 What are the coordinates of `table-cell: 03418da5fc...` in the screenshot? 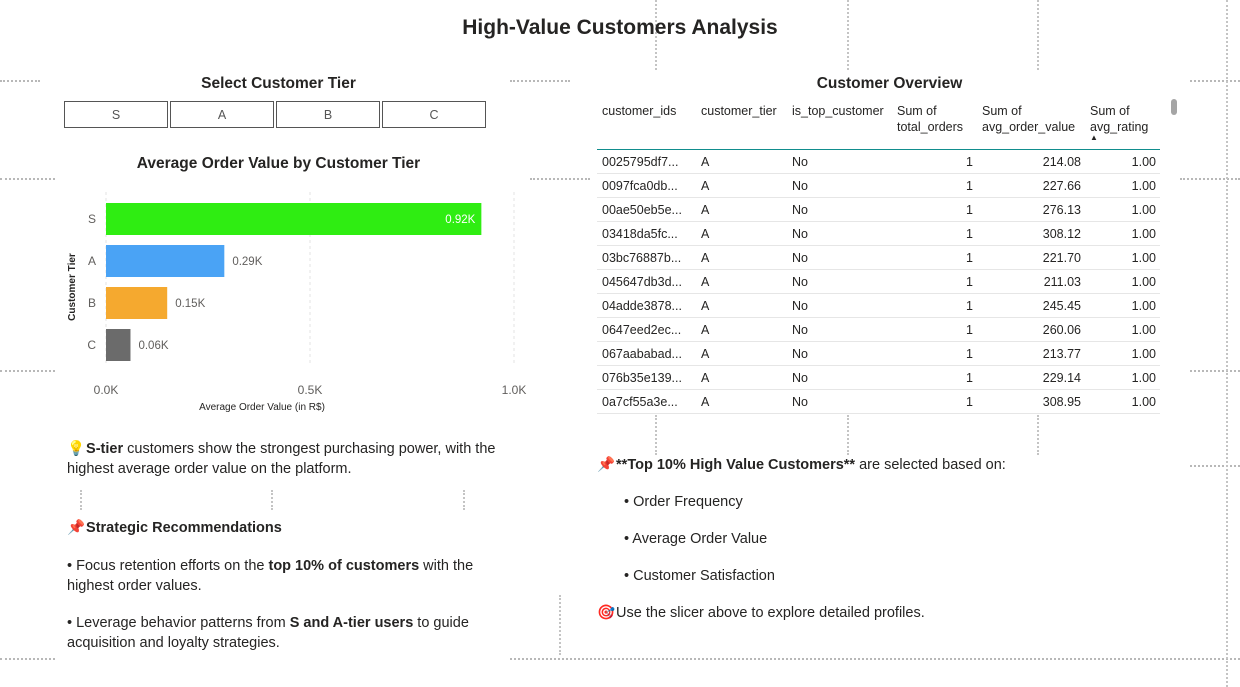 It's located at (646, 233).